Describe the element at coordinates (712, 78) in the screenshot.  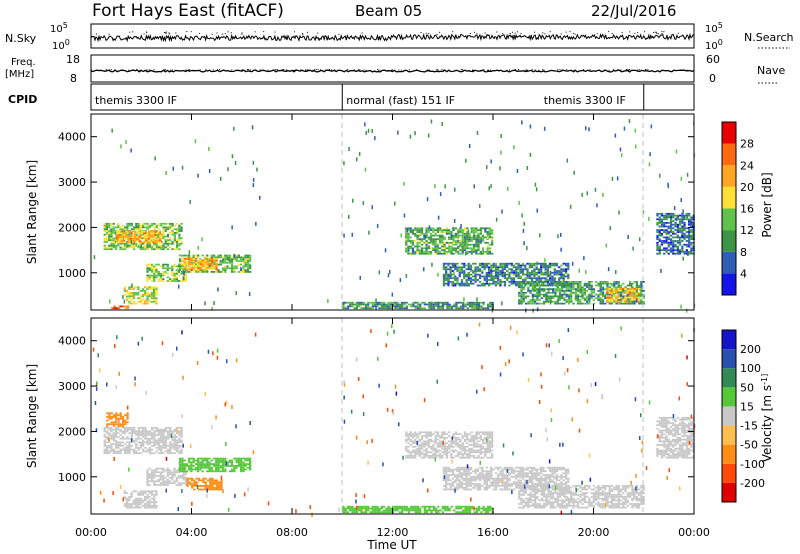
I see `nave-tick-low: 0` at that location.